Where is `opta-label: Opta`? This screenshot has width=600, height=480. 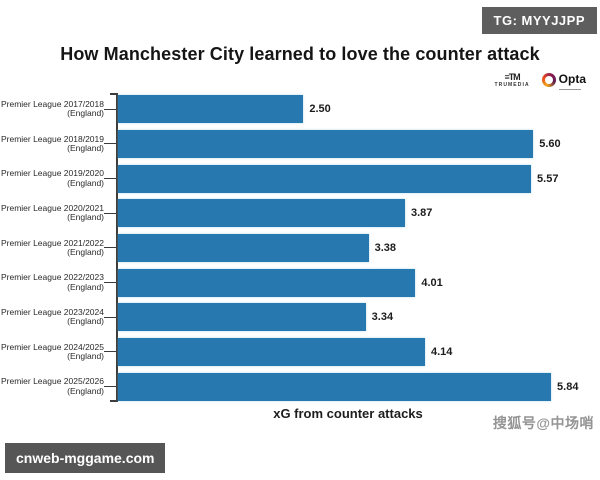 opta-label: Opta is located at coordinates (572, 80).